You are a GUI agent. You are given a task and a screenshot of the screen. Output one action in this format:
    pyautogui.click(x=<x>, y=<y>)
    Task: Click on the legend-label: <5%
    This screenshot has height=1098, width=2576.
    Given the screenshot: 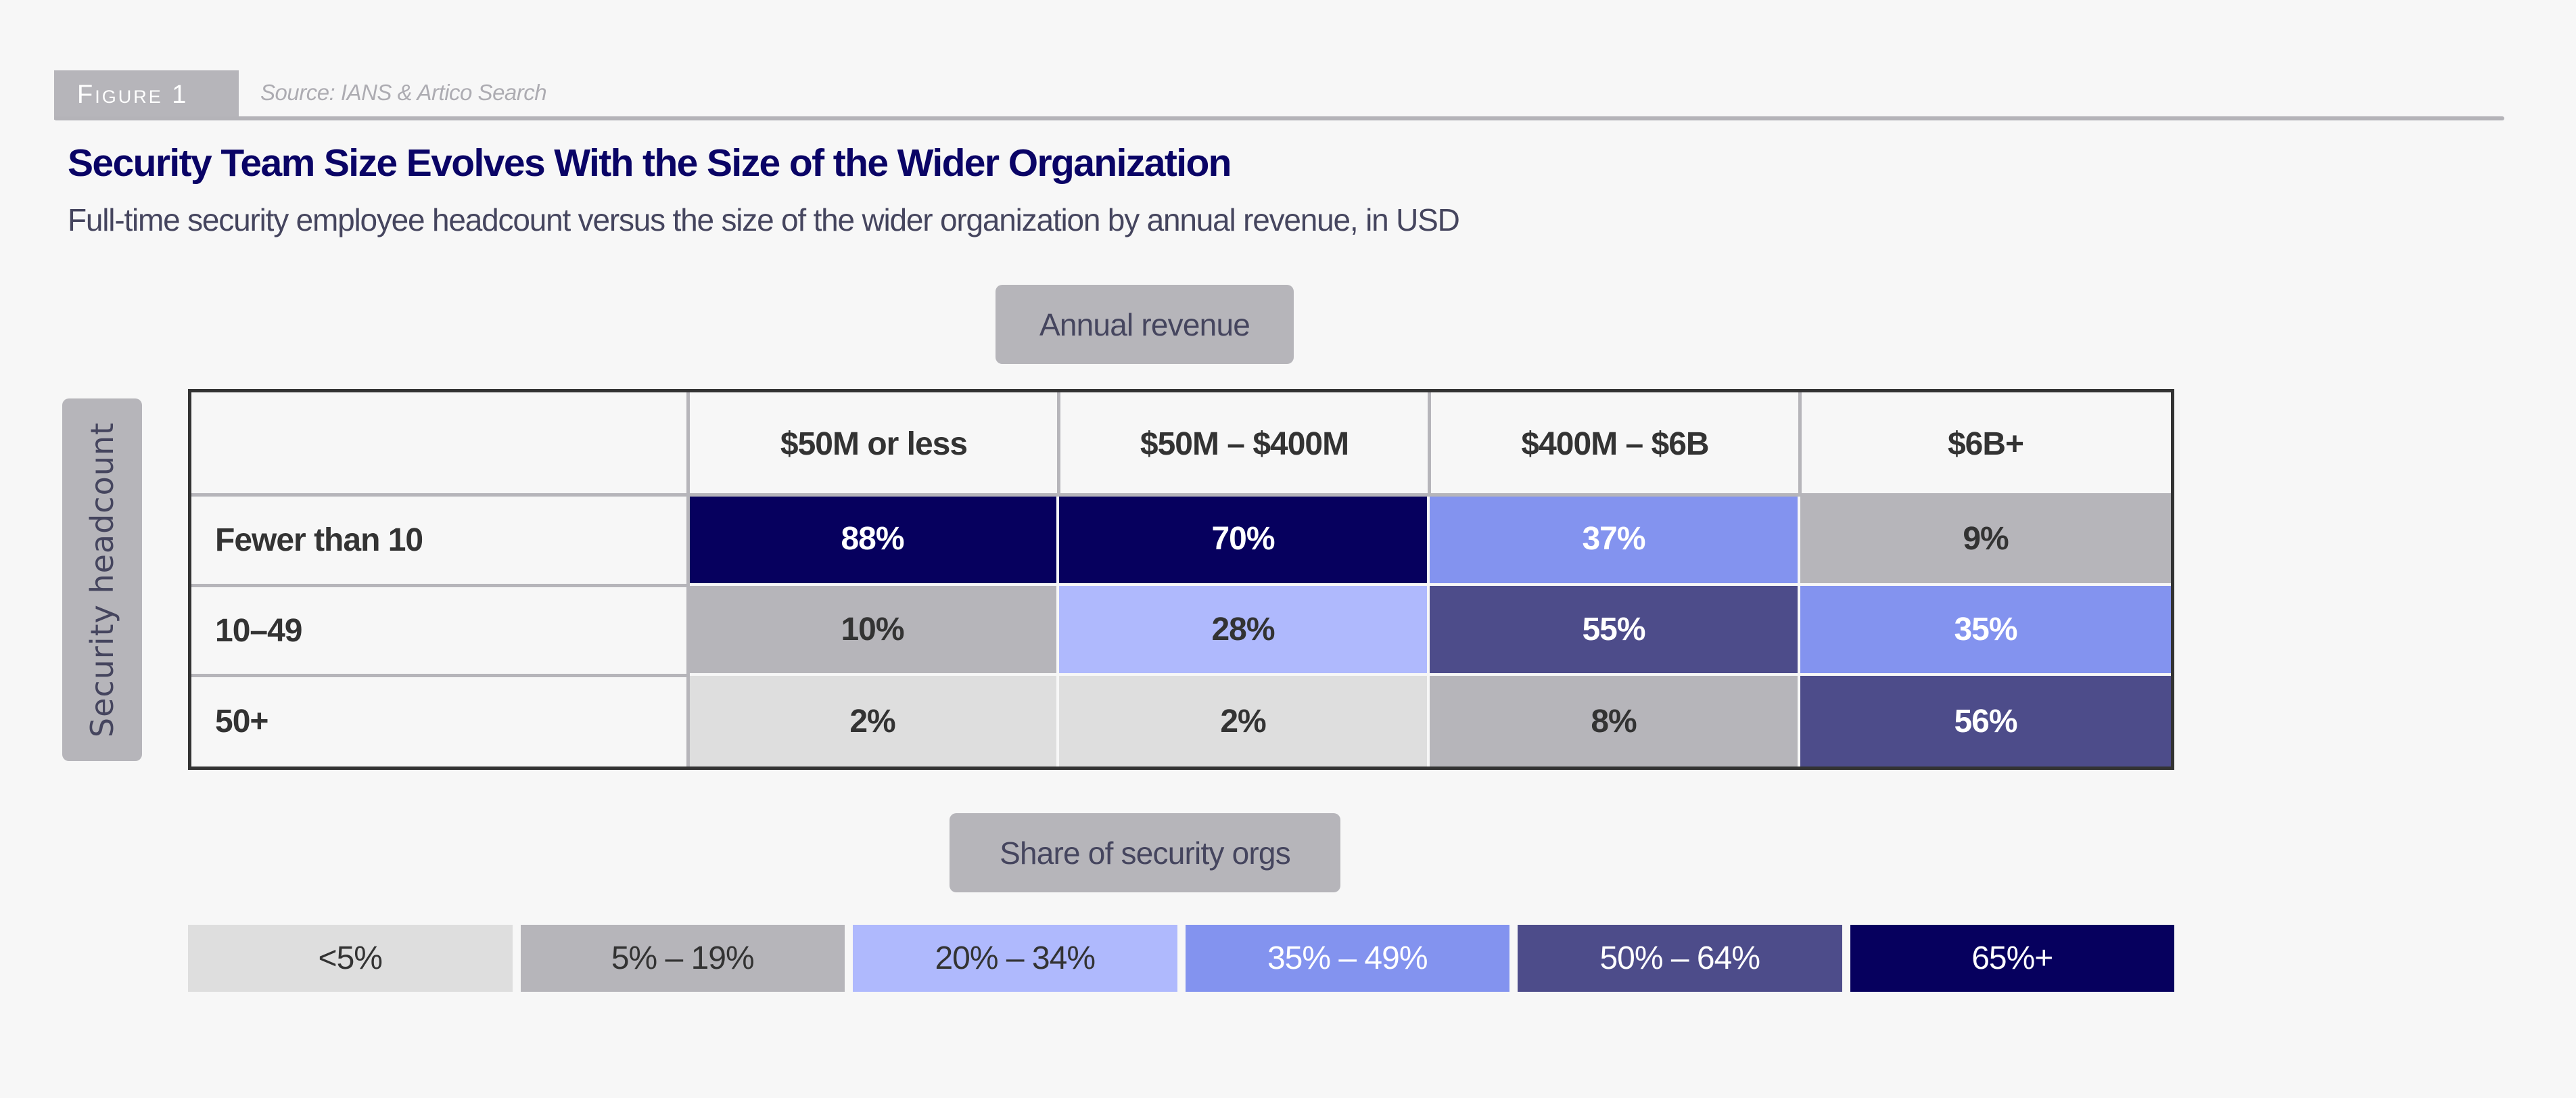 What is the action you would take?
    pyautogui.click(x=350, y=958)
    